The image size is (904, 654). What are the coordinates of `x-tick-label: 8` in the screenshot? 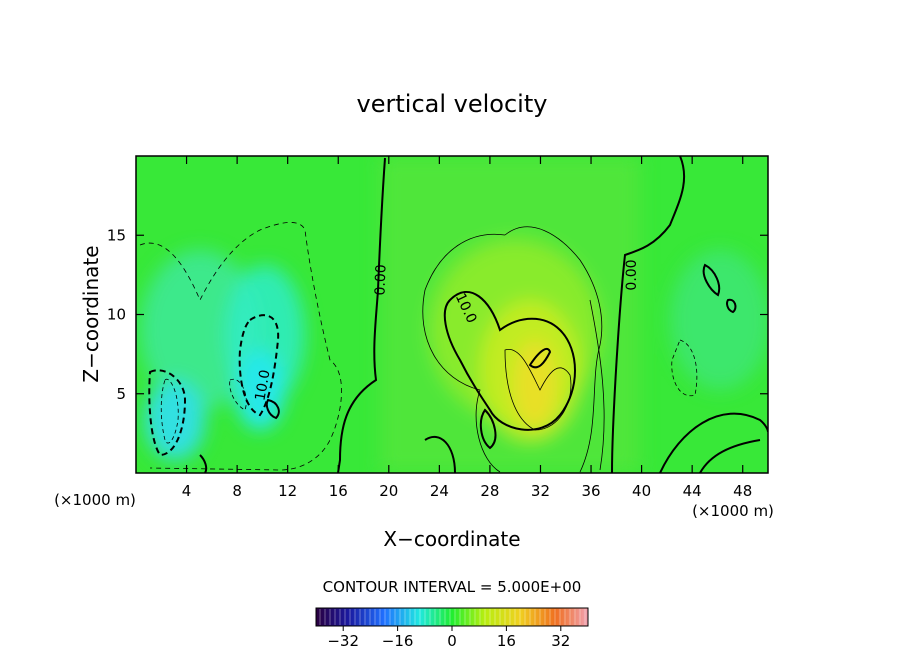 It's located at (237, 491).